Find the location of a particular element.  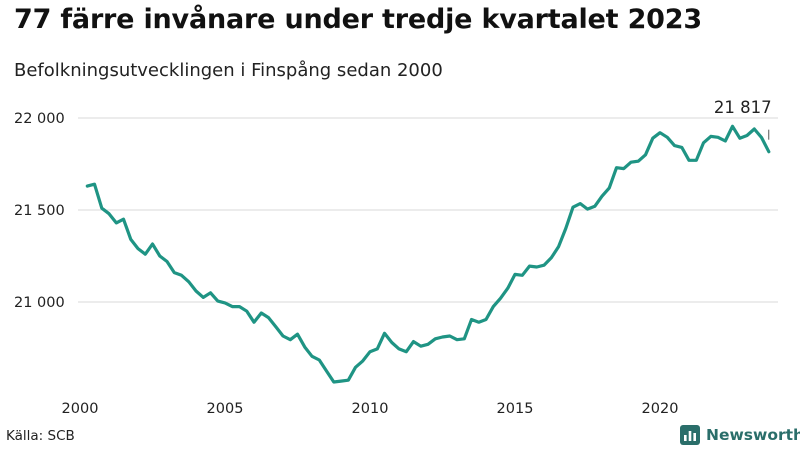

brand-name: Newsworthy is located at coordinates (753, 435).